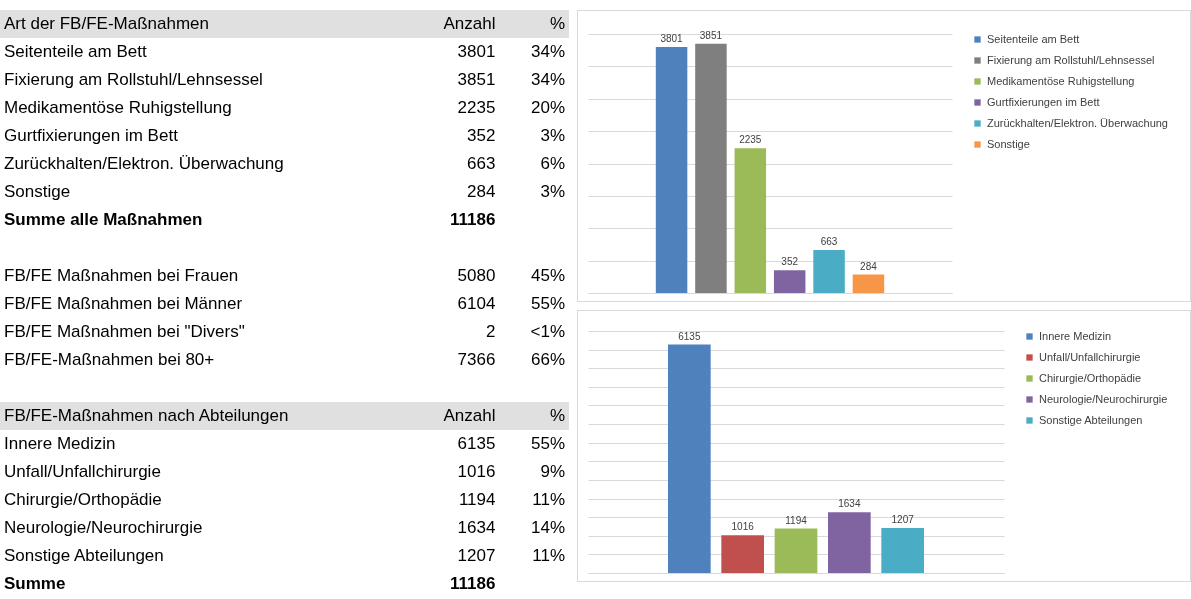 The height and width of the screenshot is (599, 1191). I want to click on text: 6135, so click(476, 443).